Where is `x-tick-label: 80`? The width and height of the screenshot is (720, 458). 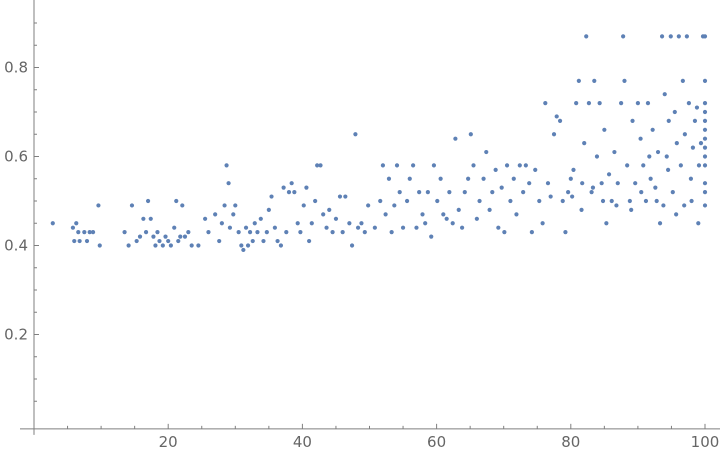 x-tick-label: 80 is located at coordinates (570, 442).